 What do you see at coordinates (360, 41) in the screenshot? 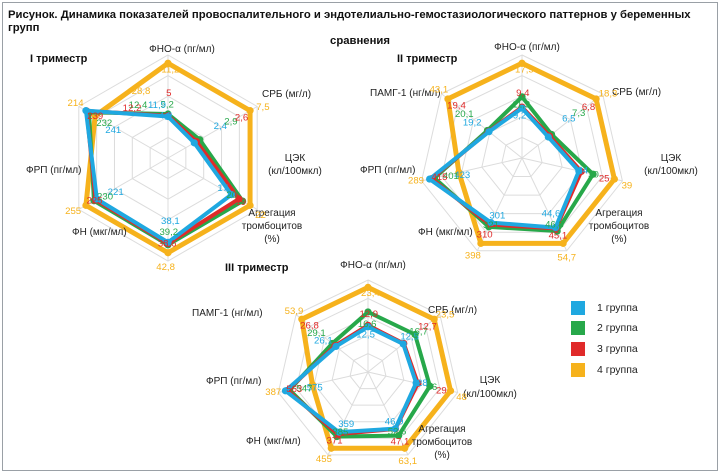
I see `figure-title-line2: сравнения` at bounding box center [360, 41].